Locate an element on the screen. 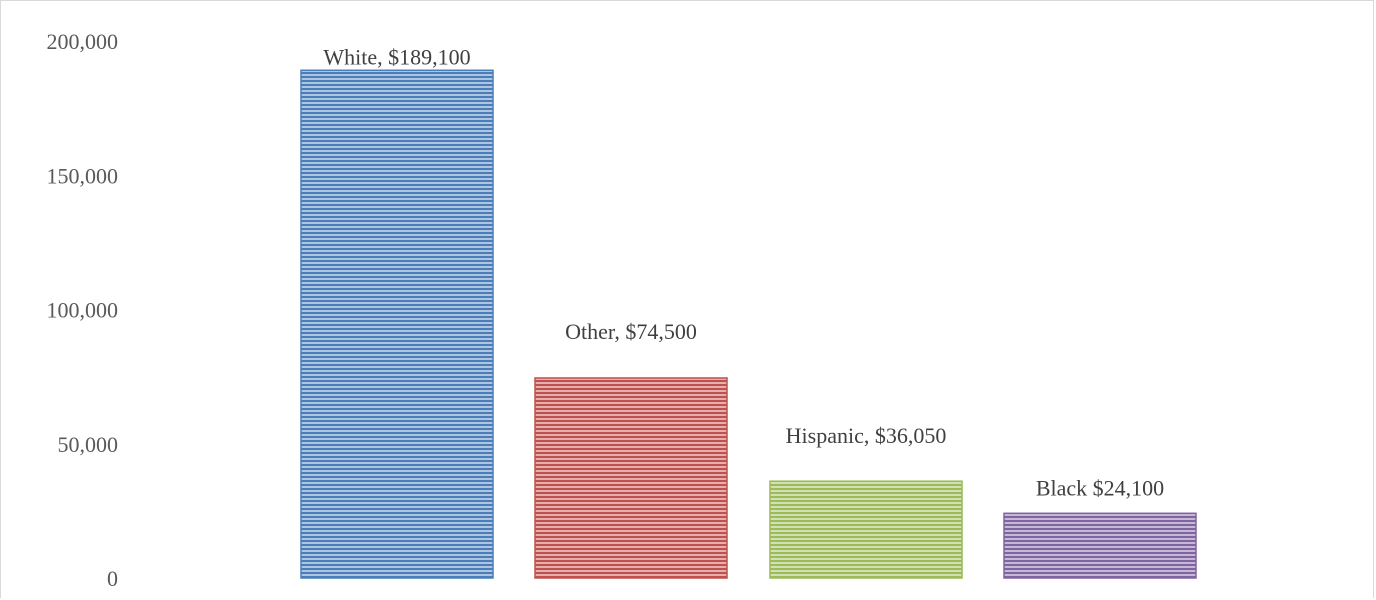 The height and width of the screenshot is (600, 1376). y-tick-label: 200,000 is located at coordinates (83, 41).